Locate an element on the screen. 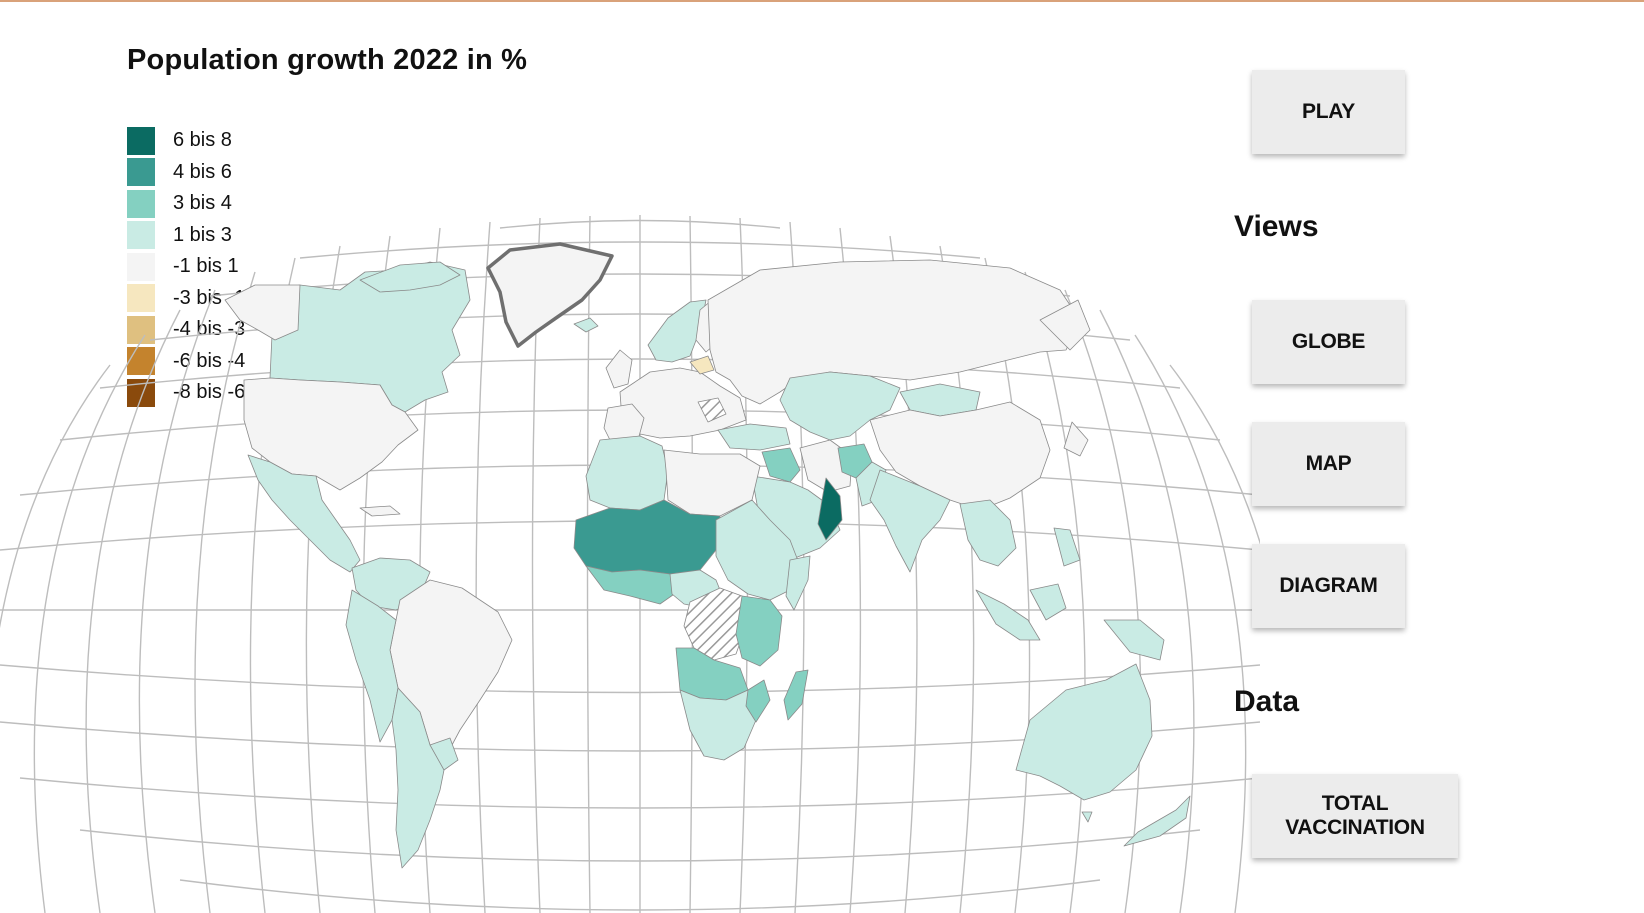  legend-item: 6 bis 8 is located at coordinates (186, 141).